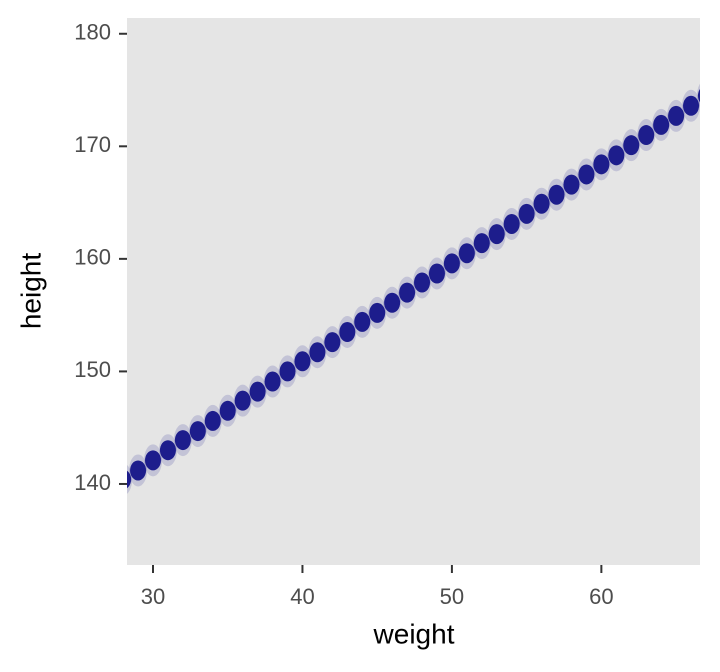 The image size is (720, 672). Describe the element at coordinates (452, 596) in the screenshot. I see `x-tick-label: 50` at that location.